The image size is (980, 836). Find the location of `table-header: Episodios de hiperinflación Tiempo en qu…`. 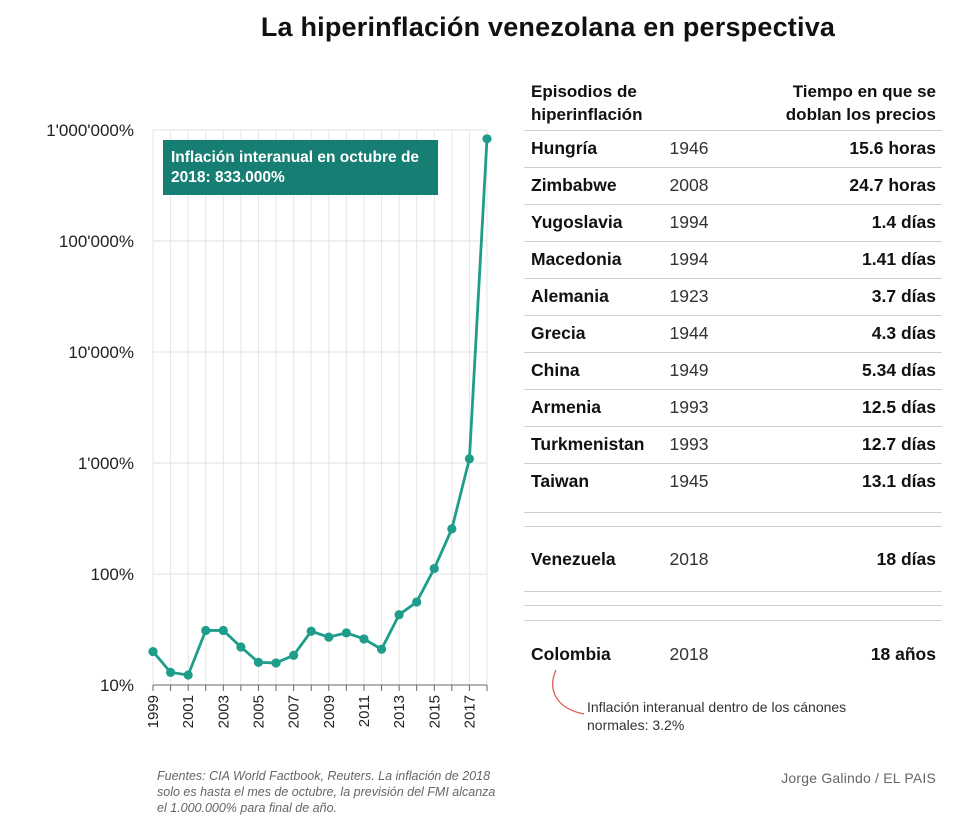

table-header: Episodios de hiperinflación Tiempo en qu… is located at coordinates (733, 105).